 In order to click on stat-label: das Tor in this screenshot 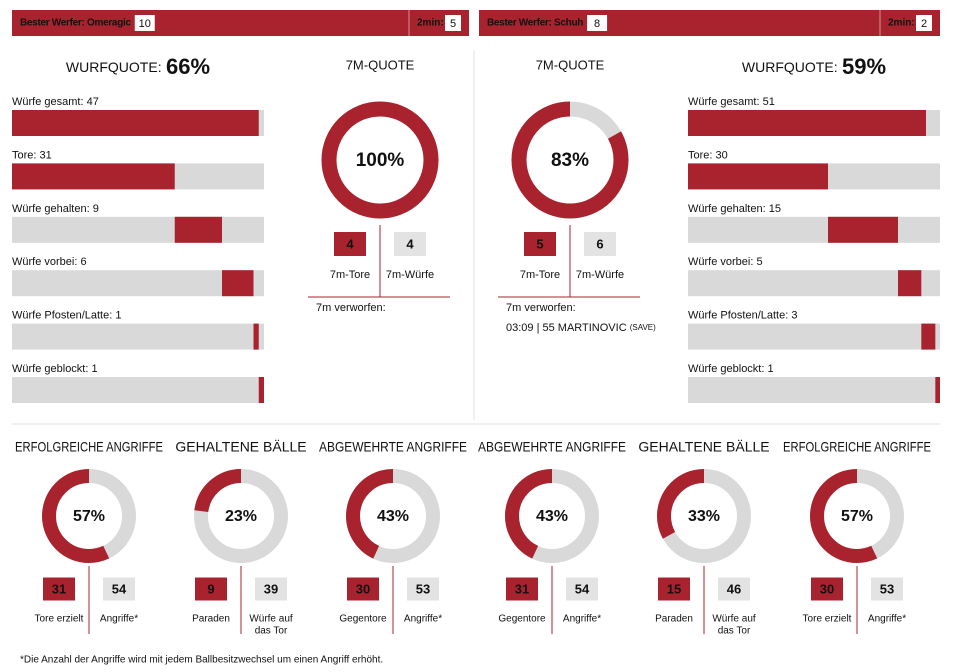, I will do `click(271, 631)`.